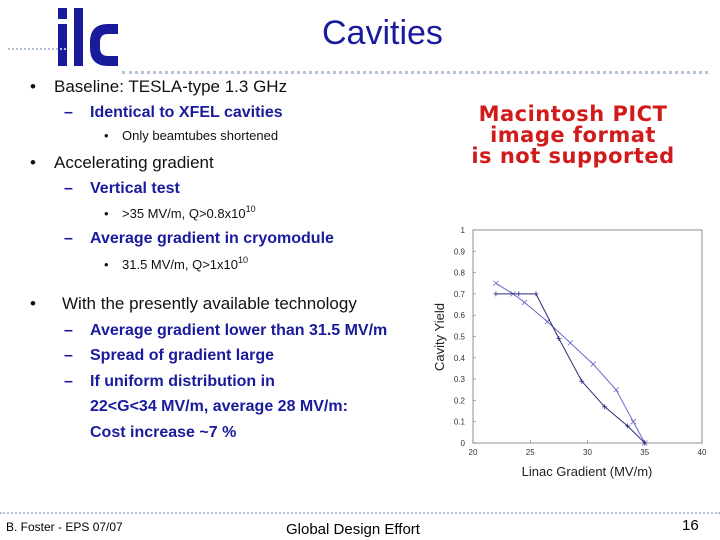 Image resolution: width=720 pixels, height=540 pixels. What do you see at coordinates (382, 33) in the screenshot?
I see `slide-title: Cavities` at bounding box center [382, 33].